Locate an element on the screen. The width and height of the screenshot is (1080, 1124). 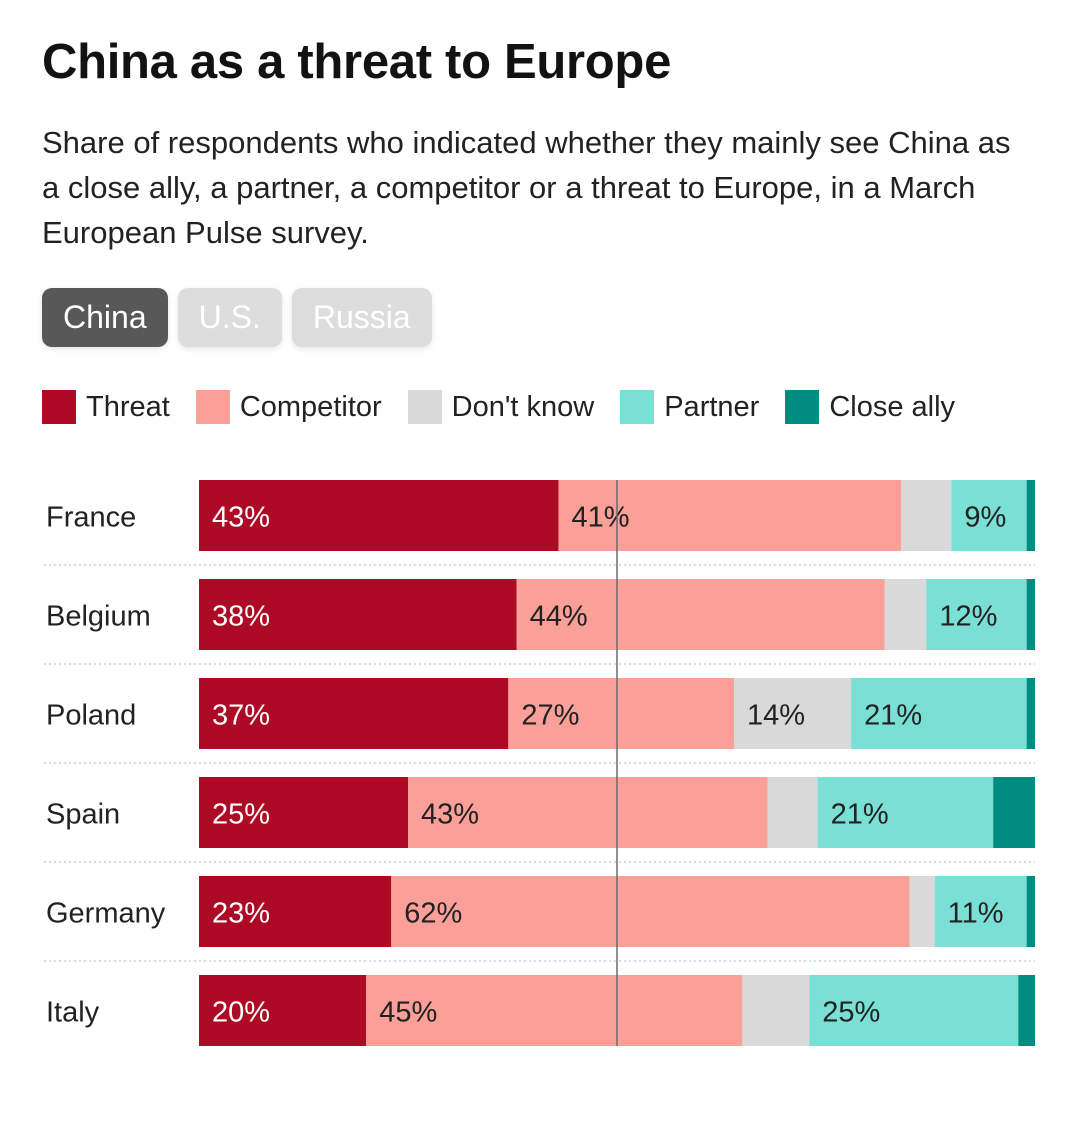
data-label-italy-threat: 20% is located at coordinates (241, 1013).